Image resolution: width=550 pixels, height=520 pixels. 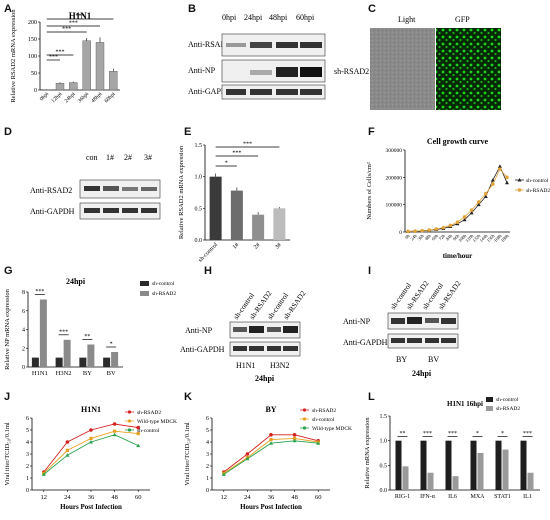 What do you see at coordinates (224, 497) in the screenshot?
I see `chart-k-xtick-0: 12` at bounding box center [224, 497].